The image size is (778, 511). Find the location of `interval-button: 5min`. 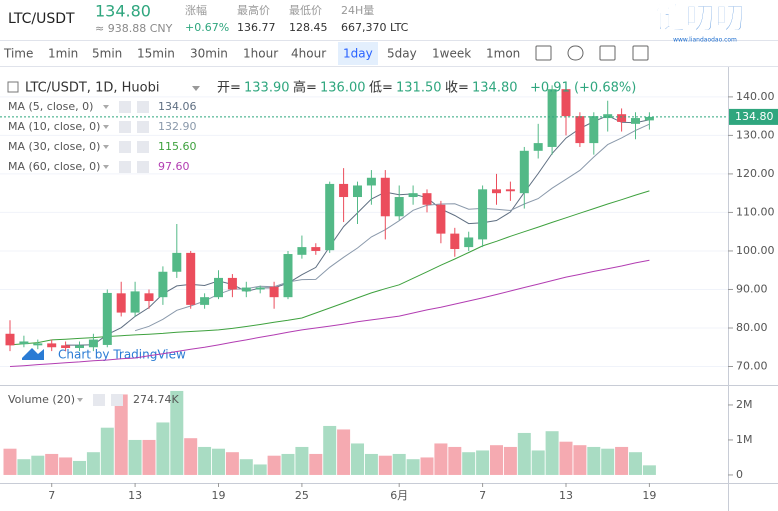

interval-button: 5min is located at coordinates (107, 54).